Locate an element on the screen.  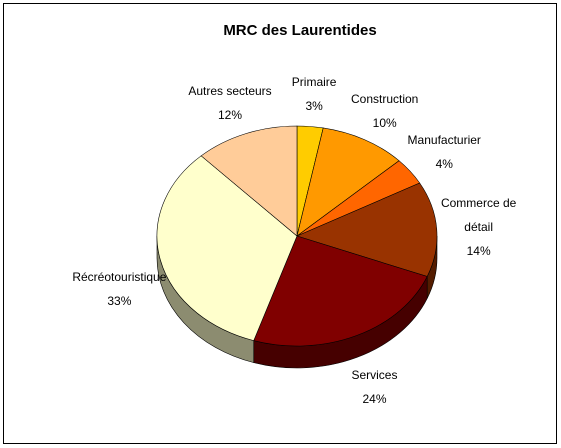
category-label: Autres secteurs is located at coordinates (230, 91).